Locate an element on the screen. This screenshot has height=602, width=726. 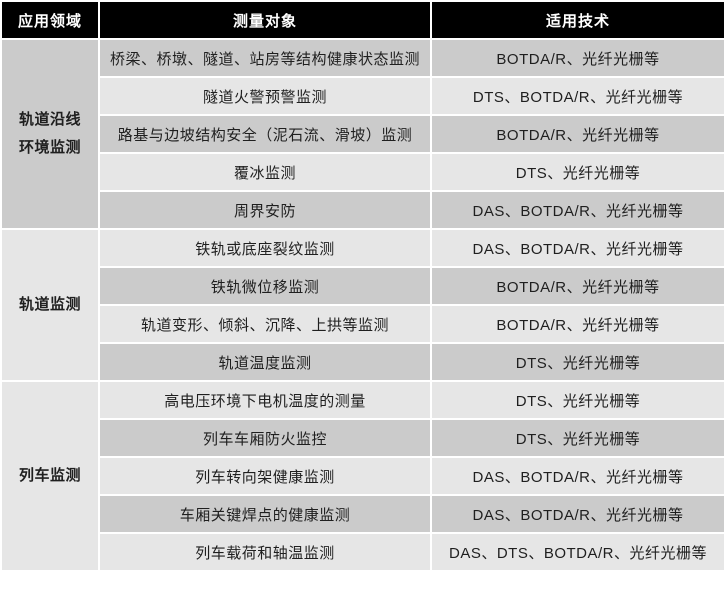
table-header: 应用领域 测量对象 适用技术 is located at coordinates (363, 20).